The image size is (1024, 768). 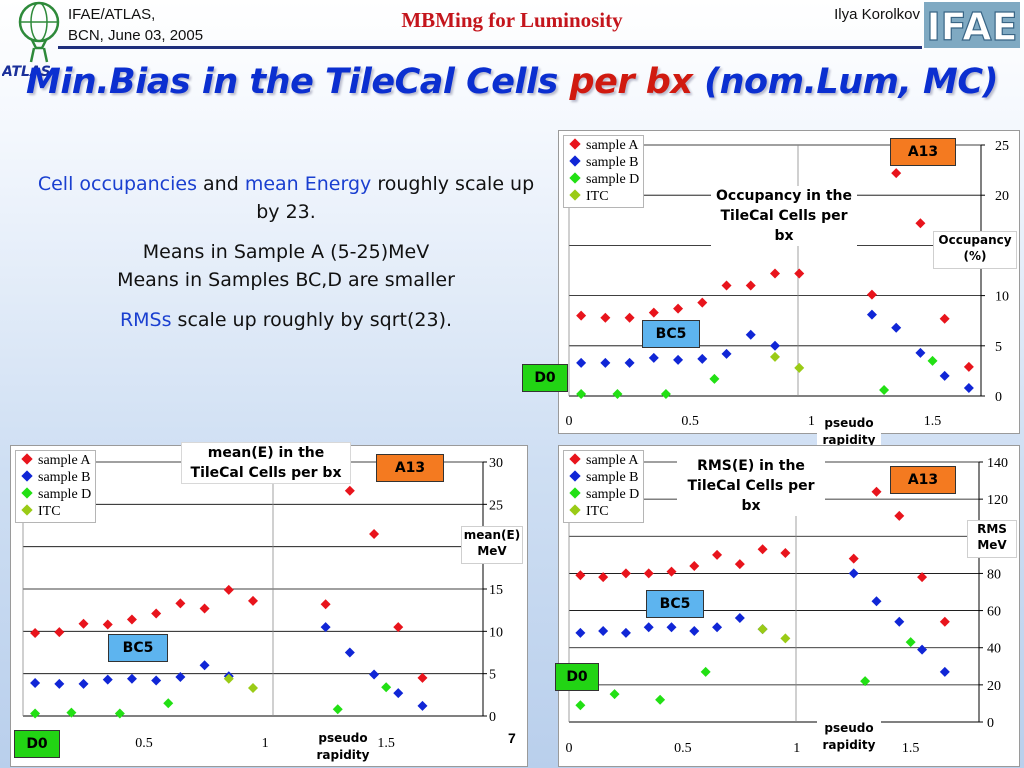 What do you see at coordinates (49, 511) in the screenshot?
I see `legend-label: ITC` at bounding box center [49, 511].